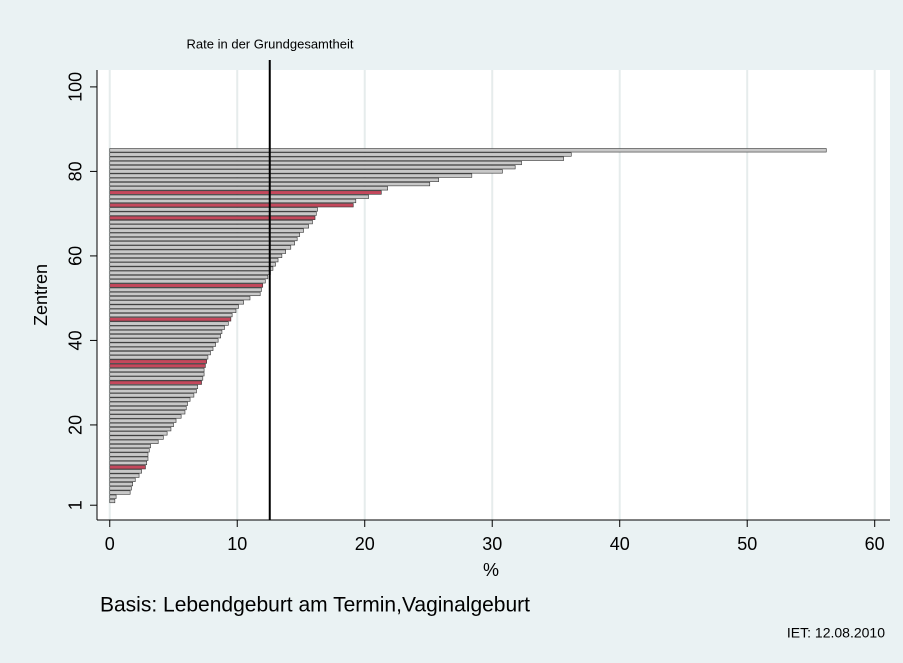 Image resolution: width=903 pixels, height=663 pixels. What do you see at coordinates (76, 425) in the screenshot?
I see `y-tick-label: 20` at bounding box center [76, 425].